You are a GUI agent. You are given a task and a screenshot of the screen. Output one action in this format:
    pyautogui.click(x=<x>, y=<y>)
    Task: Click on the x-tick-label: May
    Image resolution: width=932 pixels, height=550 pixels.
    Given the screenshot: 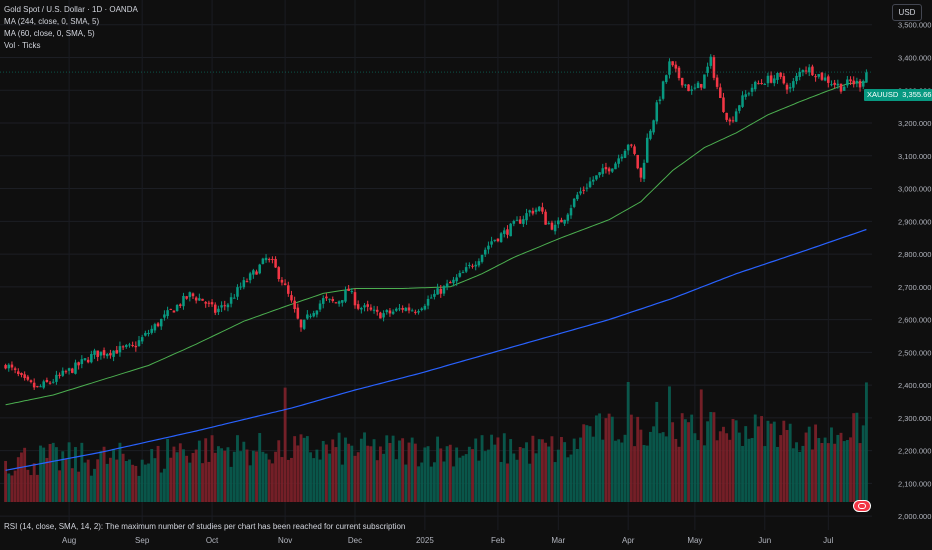 What is the action you would take?
    pyautogui.click(x=694, y=540)
    